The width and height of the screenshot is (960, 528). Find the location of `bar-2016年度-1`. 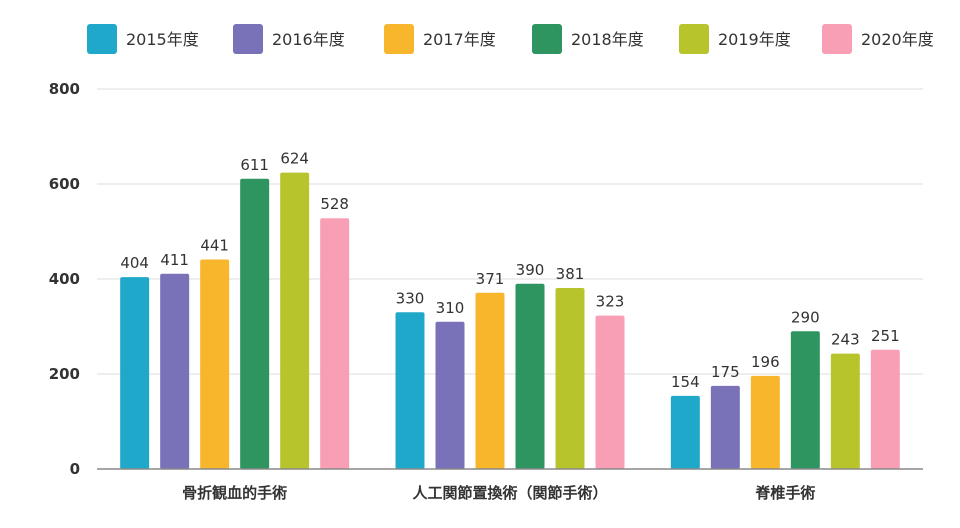

bar-2016年度-1 is located at coordinates (450, 395).